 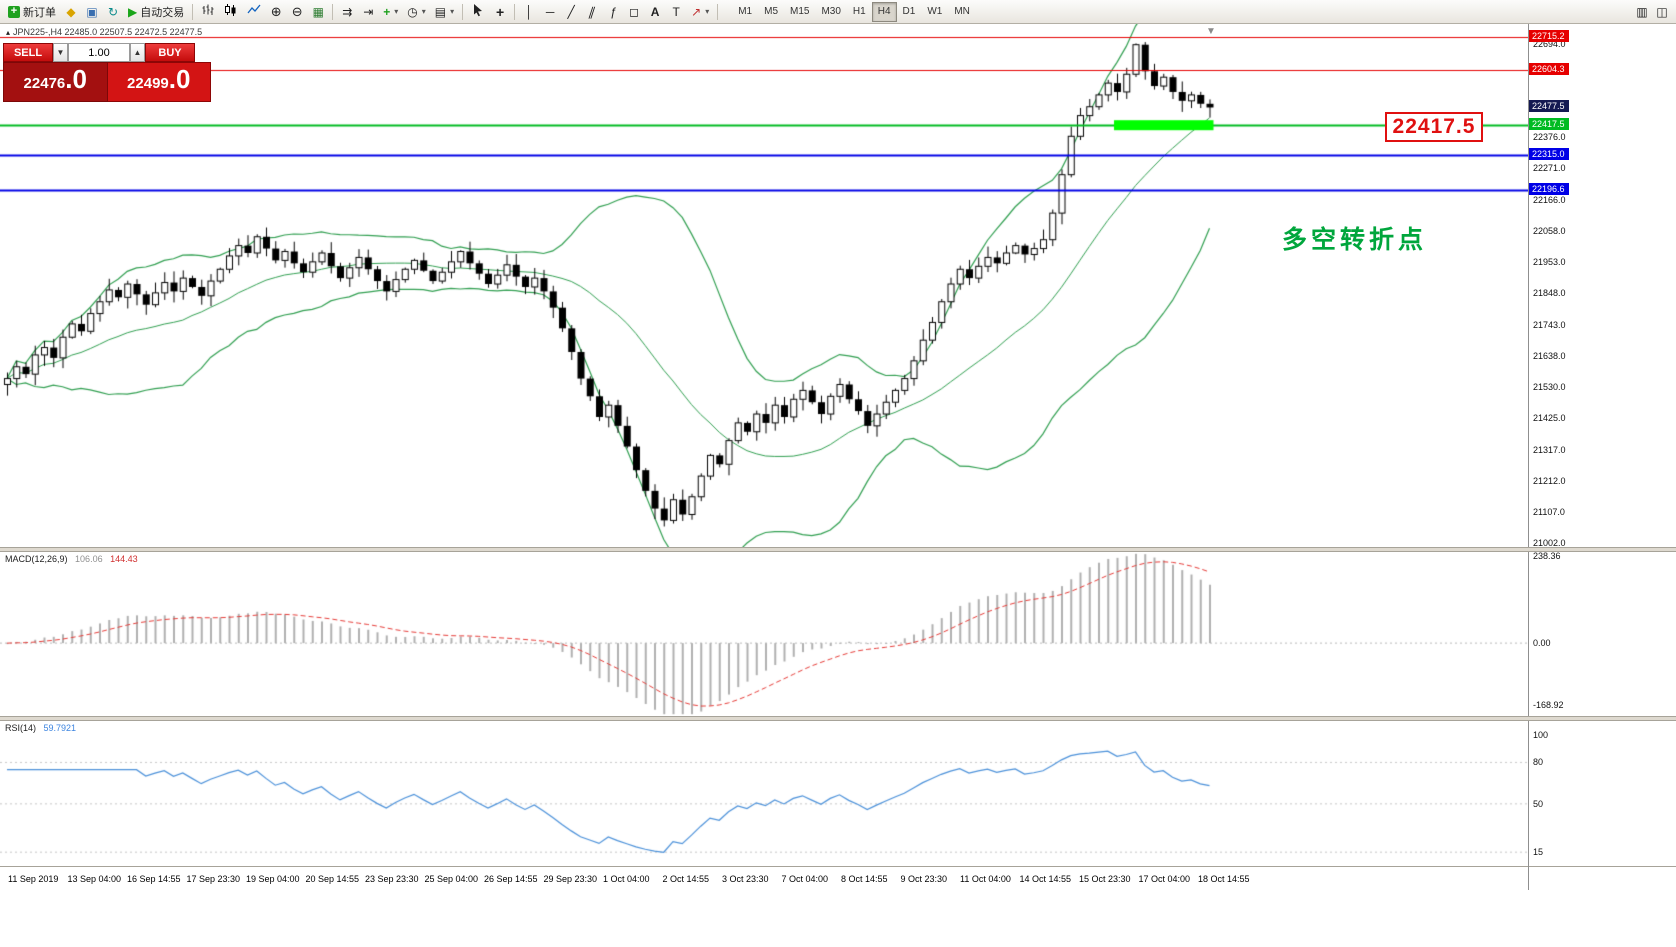 I want to click on grid-icon: ▦, so click(x=318, y=11).